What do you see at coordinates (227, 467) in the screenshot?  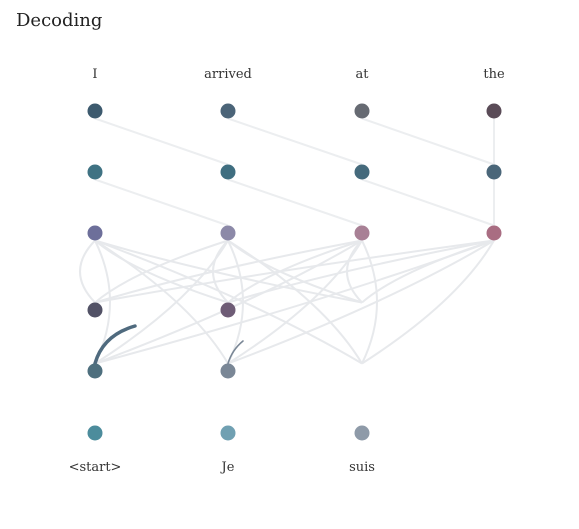 I see `decoder-word: Je` at bounding box center [227, 467].